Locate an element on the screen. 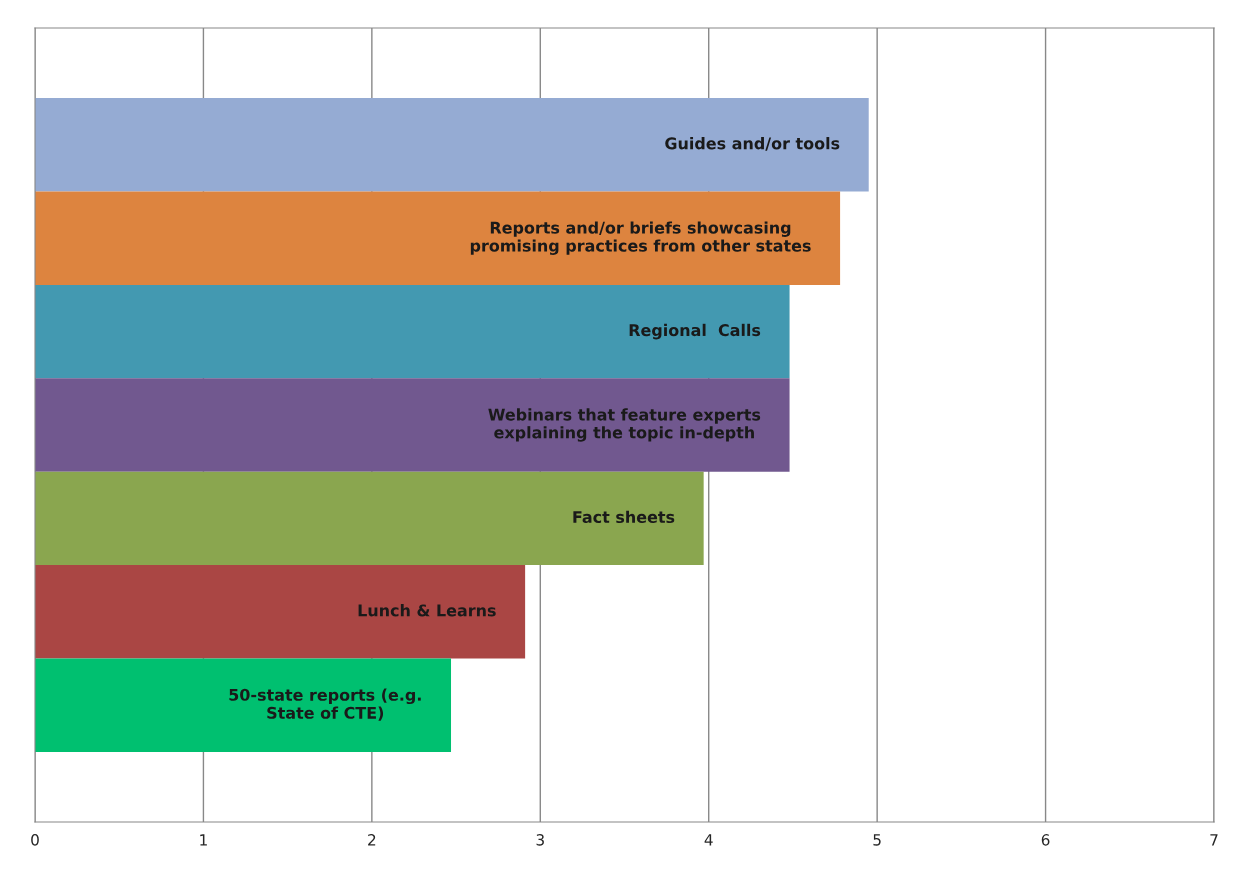  y-tick-label: Reports and/or briefs showcasing promising practices from other states is located at coordinates (640, 238).